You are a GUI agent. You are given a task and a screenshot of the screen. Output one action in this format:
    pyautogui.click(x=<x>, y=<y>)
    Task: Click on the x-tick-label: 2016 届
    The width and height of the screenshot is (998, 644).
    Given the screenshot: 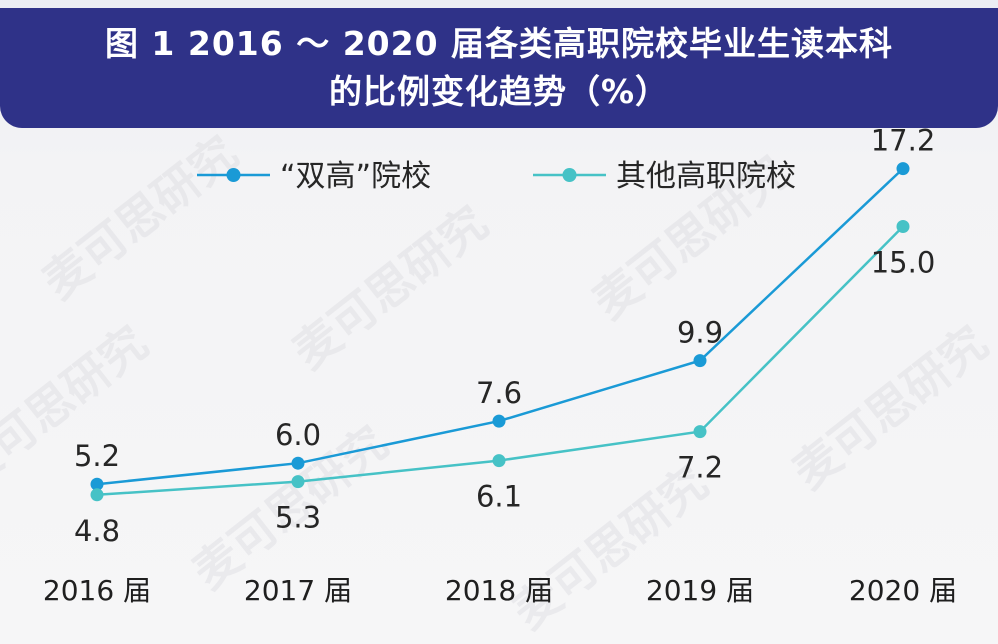 What is the action you would take?
    pyautogui.click(x=97, y=590)
    